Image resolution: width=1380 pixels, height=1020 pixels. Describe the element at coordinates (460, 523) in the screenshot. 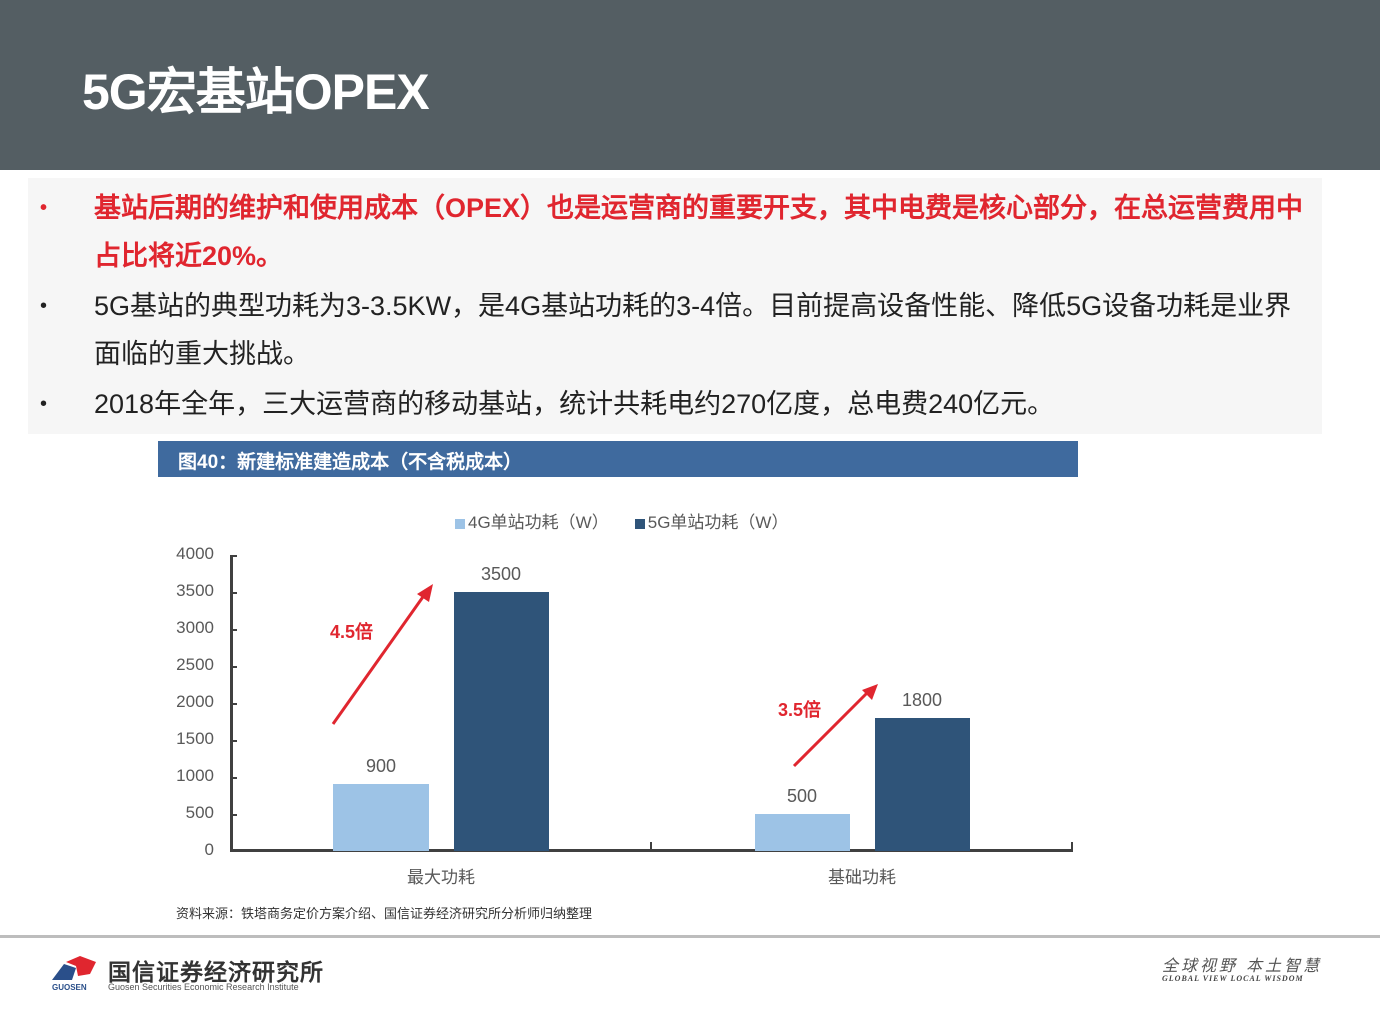

I see `legend-swatch-4g` at that location.